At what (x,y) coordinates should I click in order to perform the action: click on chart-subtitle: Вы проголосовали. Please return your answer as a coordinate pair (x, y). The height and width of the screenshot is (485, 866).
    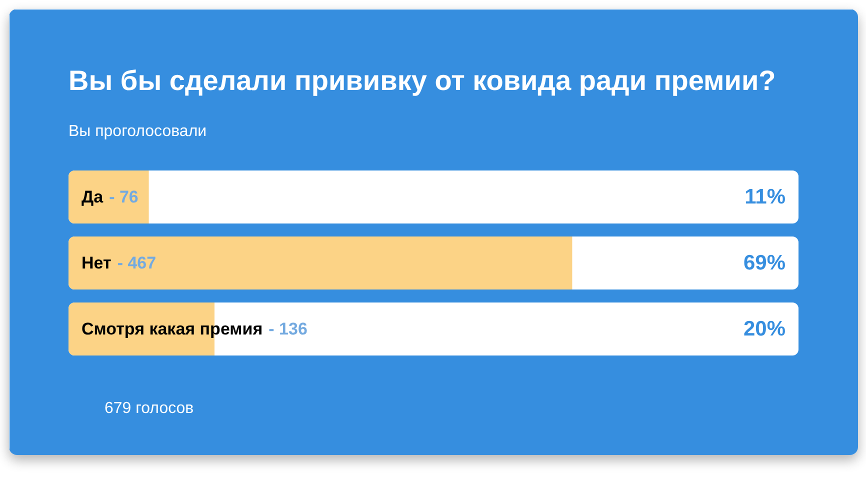
    Looking at the image, I should click on (137, 131).